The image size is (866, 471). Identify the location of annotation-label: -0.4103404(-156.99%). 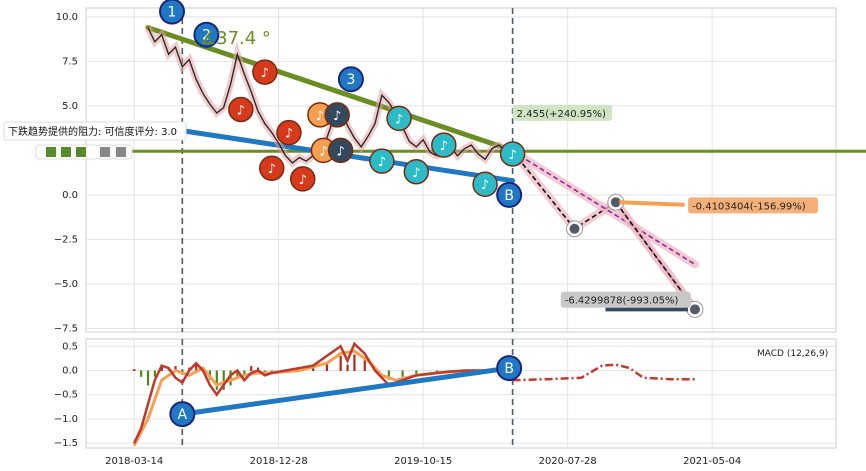
(749, 206).